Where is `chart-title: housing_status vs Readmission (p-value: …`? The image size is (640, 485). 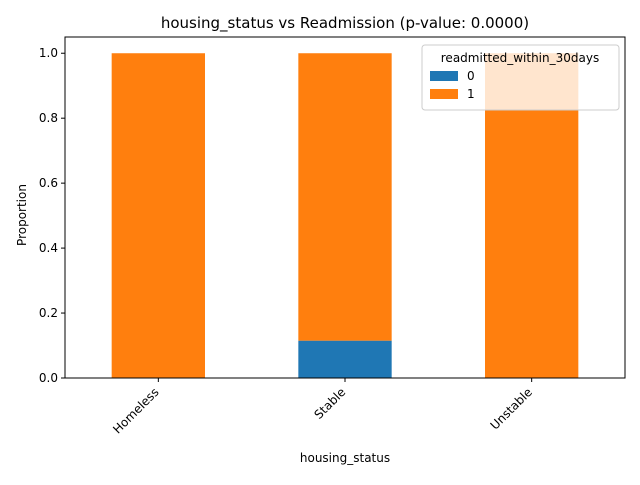
chart-title: housing_status vs Readmission (p-value: … is located at coordinates (345, 23).